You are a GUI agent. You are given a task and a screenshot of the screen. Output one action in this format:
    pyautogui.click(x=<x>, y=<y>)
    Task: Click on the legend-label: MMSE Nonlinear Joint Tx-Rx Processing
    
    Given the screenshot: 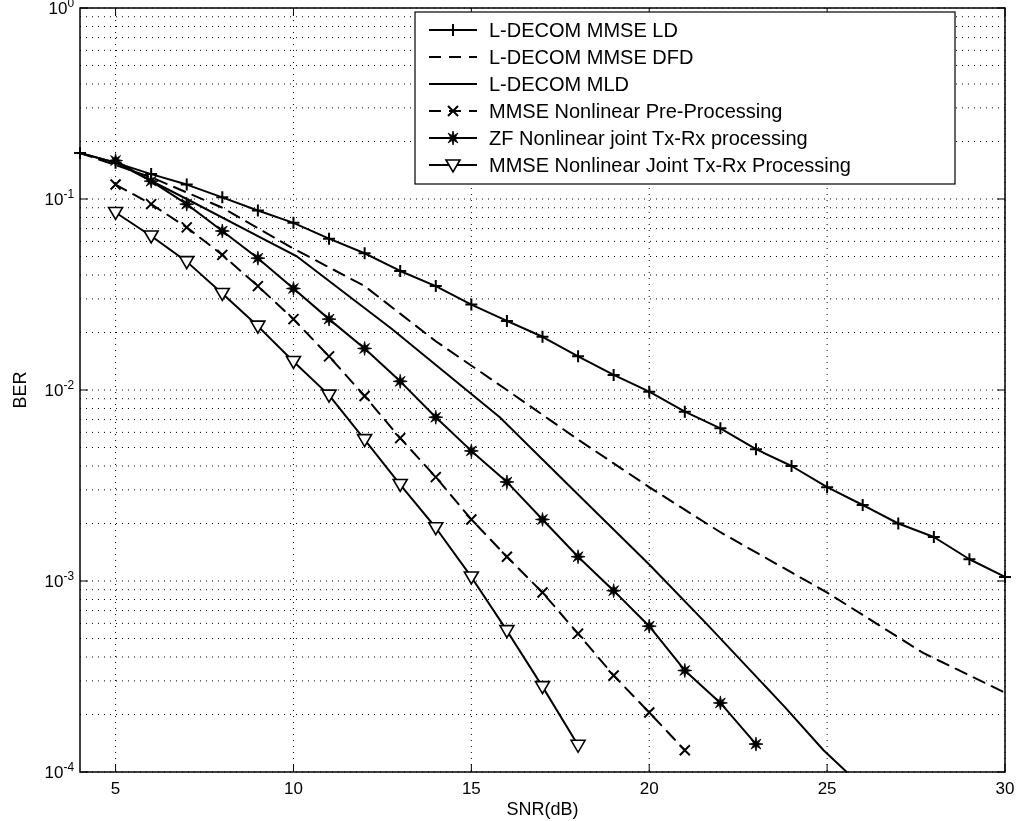 What is the action you would take?
    pyautogui.click(x=670, y=165)
    